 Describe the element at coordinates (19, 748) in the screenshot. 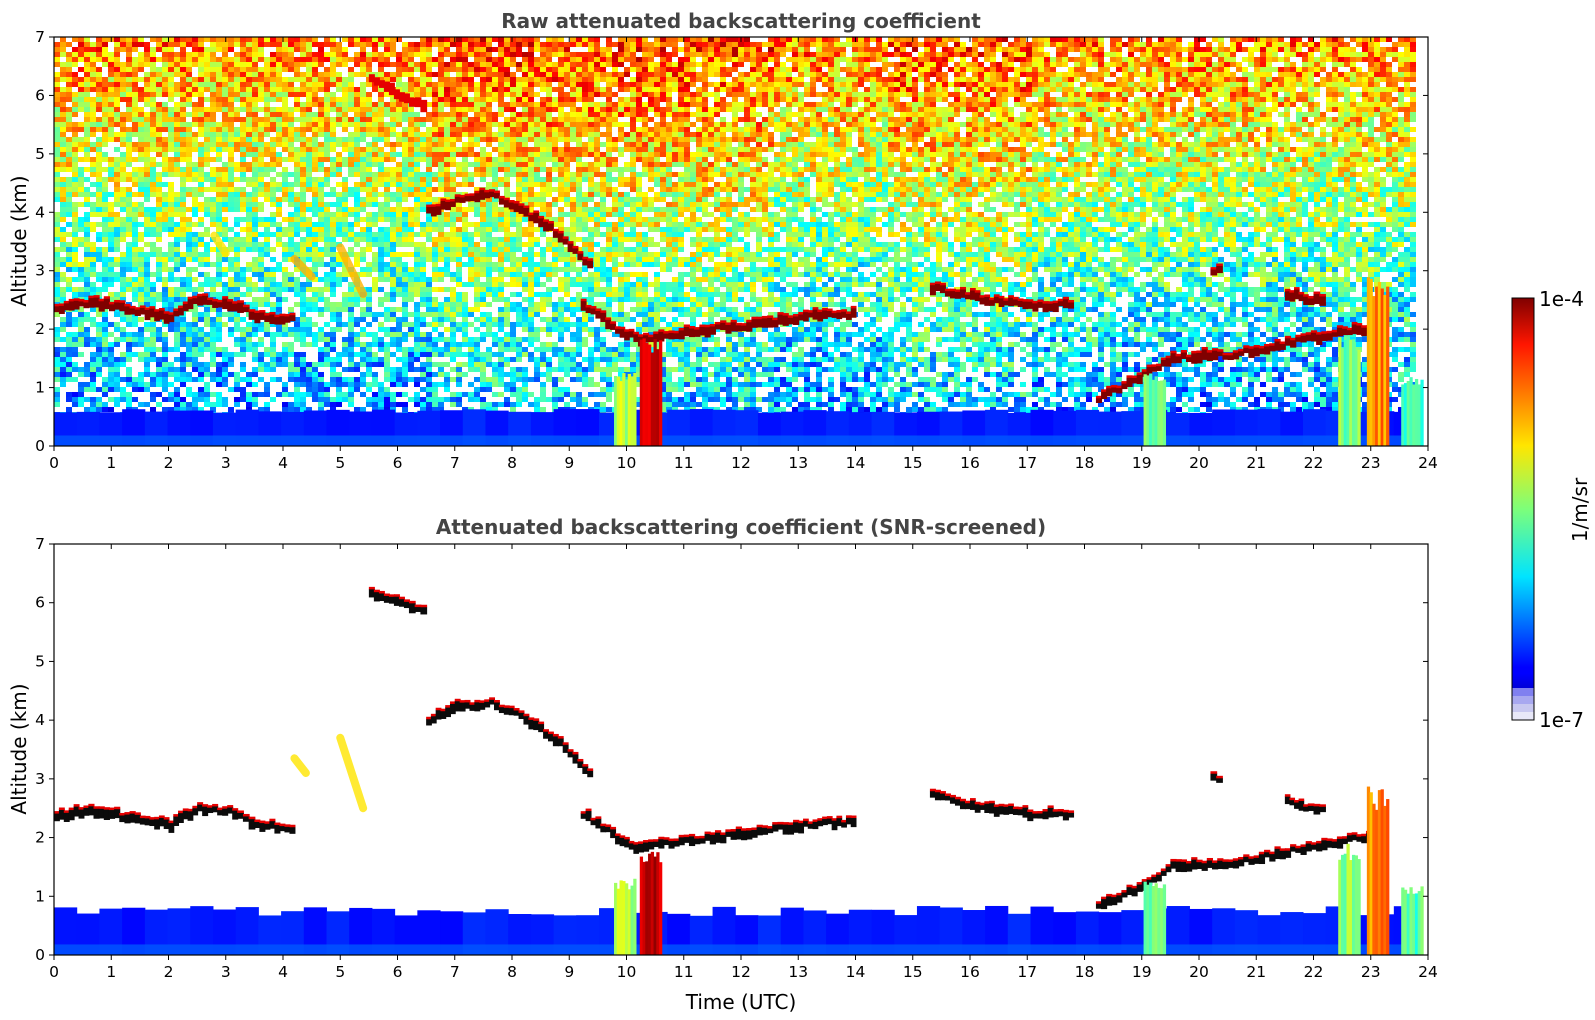

I see `y-axis-label: Altitude (km)` at that location.